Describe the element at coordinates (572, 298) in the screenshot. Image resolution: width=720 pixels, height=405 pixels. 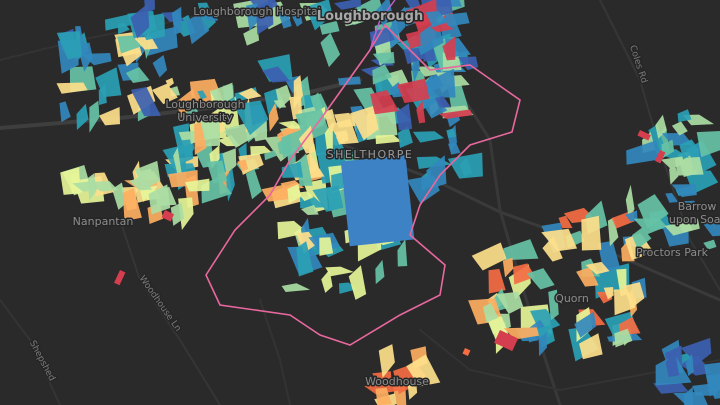
I see `place-label: Quorn` at that location.